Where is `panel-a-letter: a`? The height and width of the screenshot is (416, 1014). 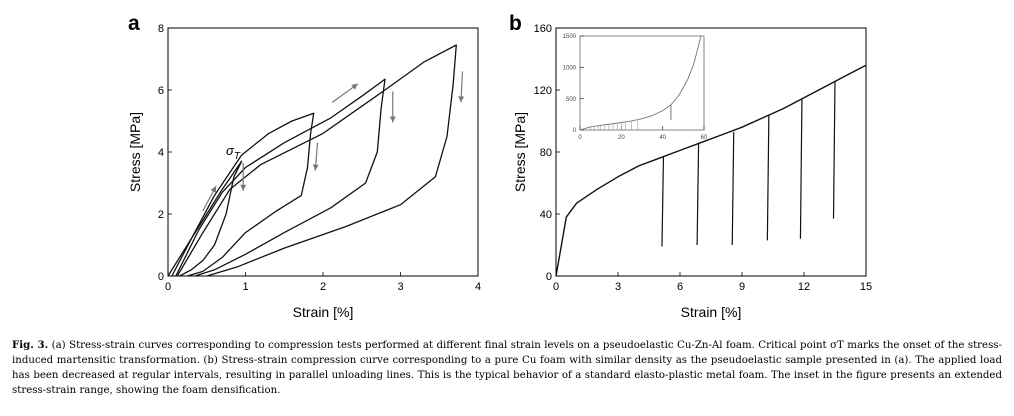
panel-a-letter: a is located at coordinates (134, 23).